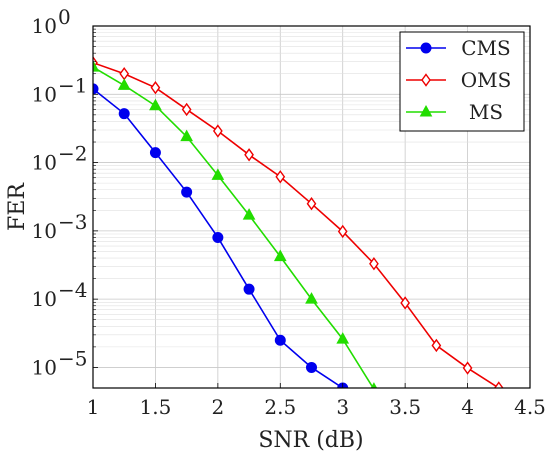 The image size is (550, 460). Describe the element at coordinates (485, 48) in the screenshot. I see `legend-label: CMS` at that location.